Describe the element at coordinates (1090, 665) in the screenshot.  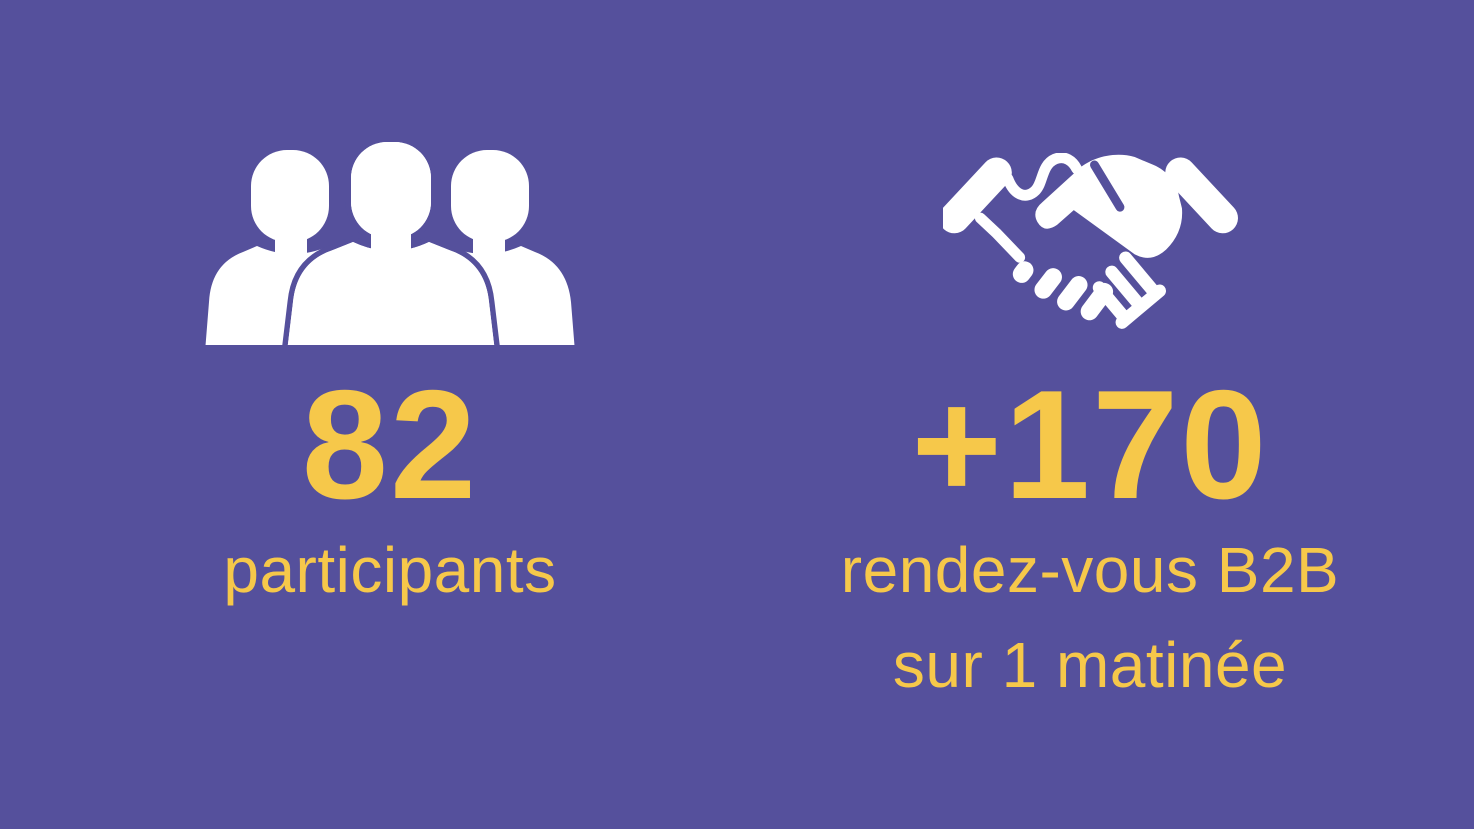
I see `meetings-label-line2: sur 1 matinée` at that location.